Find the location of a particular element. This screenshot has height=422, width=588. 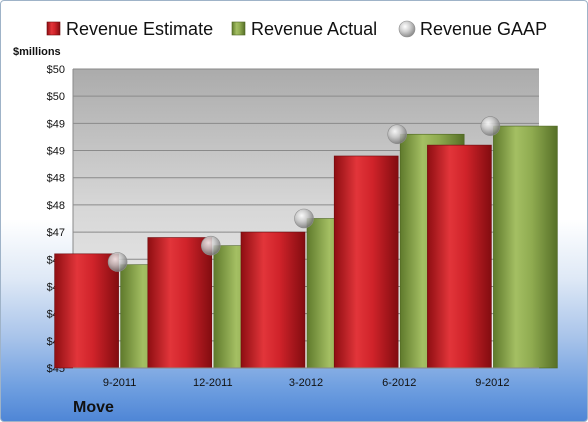

x-tick-label: 9-2012 is located at coordinates (492, 383).